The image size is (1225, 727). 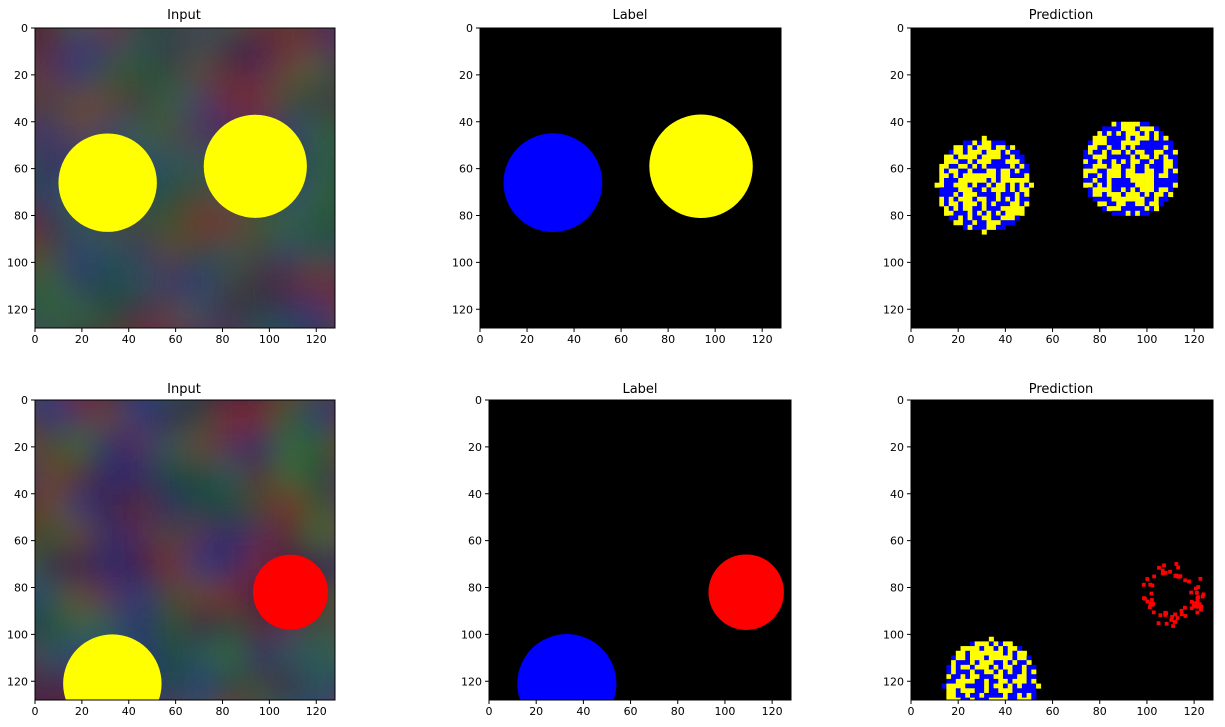 I want to click on image-area, so click(x=640, y=550).